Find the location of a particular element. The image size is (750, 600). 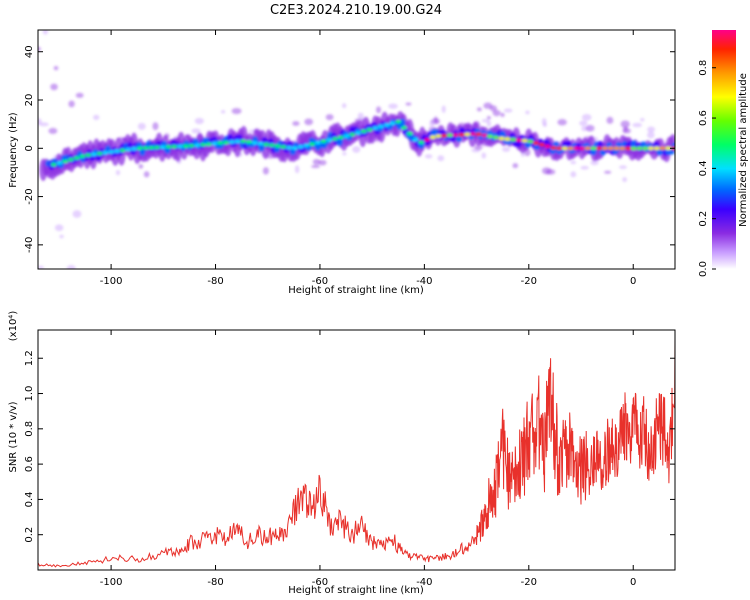

spectrogram-ytick-label: -20 is located at coordinates (29, 196).